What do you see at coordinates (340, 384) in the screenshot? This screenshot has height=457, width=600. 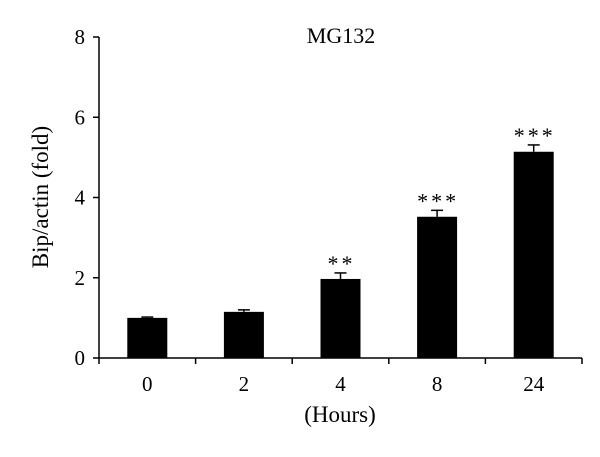 I see `x-tick-label: 4` at bounding box center [340, 384].